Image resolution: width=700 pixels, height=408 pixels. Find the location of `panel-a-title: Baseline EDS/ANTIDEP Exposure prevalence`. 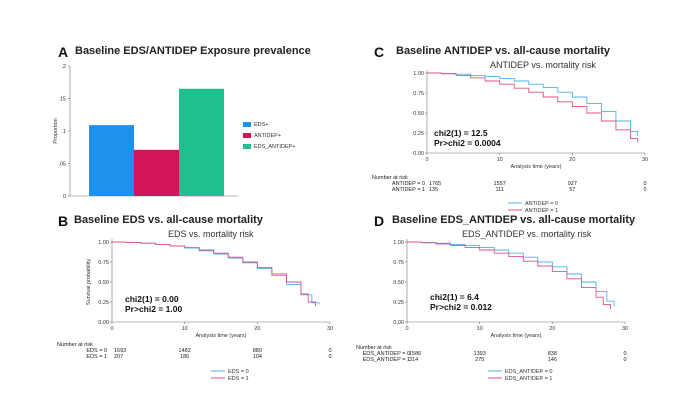

panel-a-title: Baseline EDS/ANTIDEP Exposure prevalence is located at coordinates (193, 51).